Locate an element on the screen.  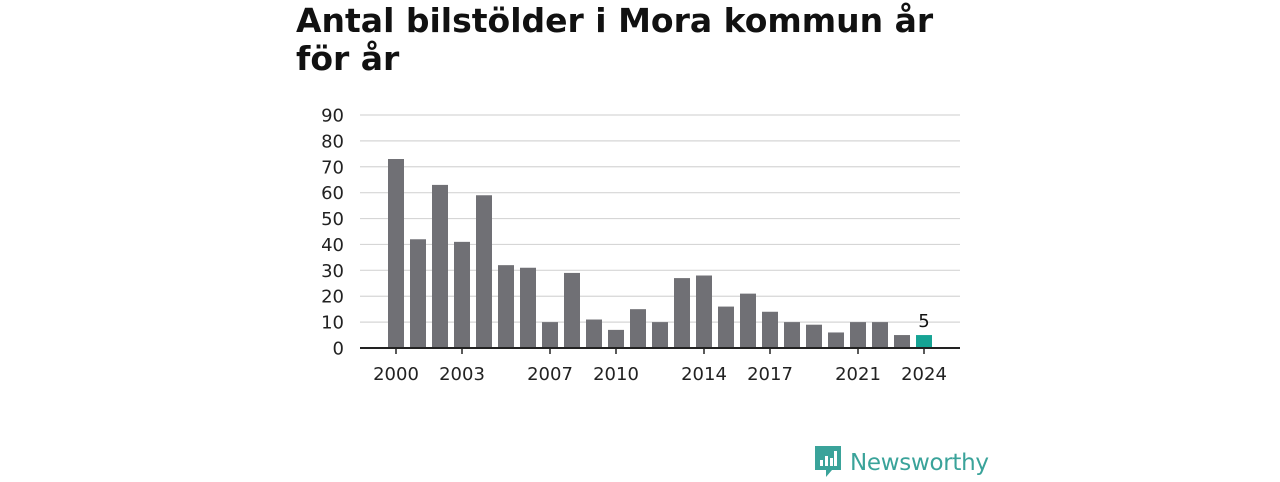
y-tick-label: 80 is located at coordinates (332, 141).